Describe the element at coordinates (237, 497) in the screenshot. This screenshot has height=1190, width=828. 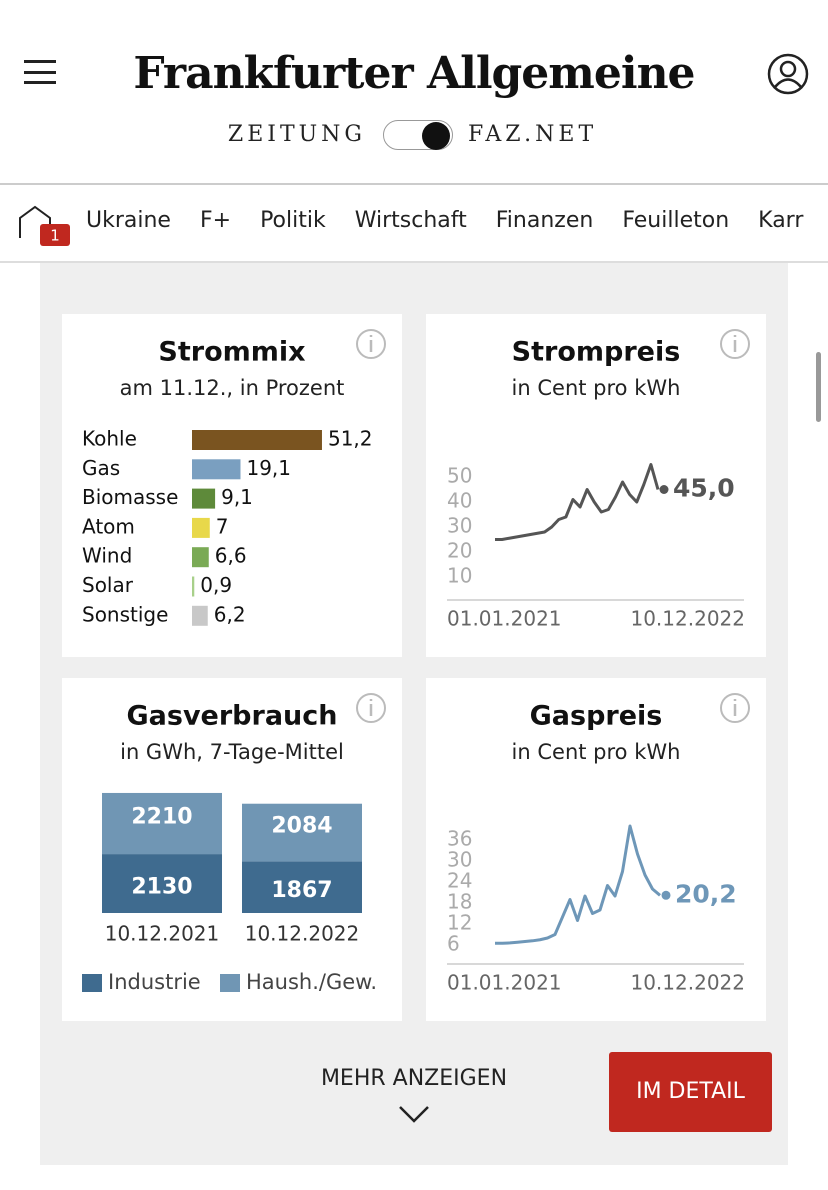
I see `value-label: 9,1` at that location.